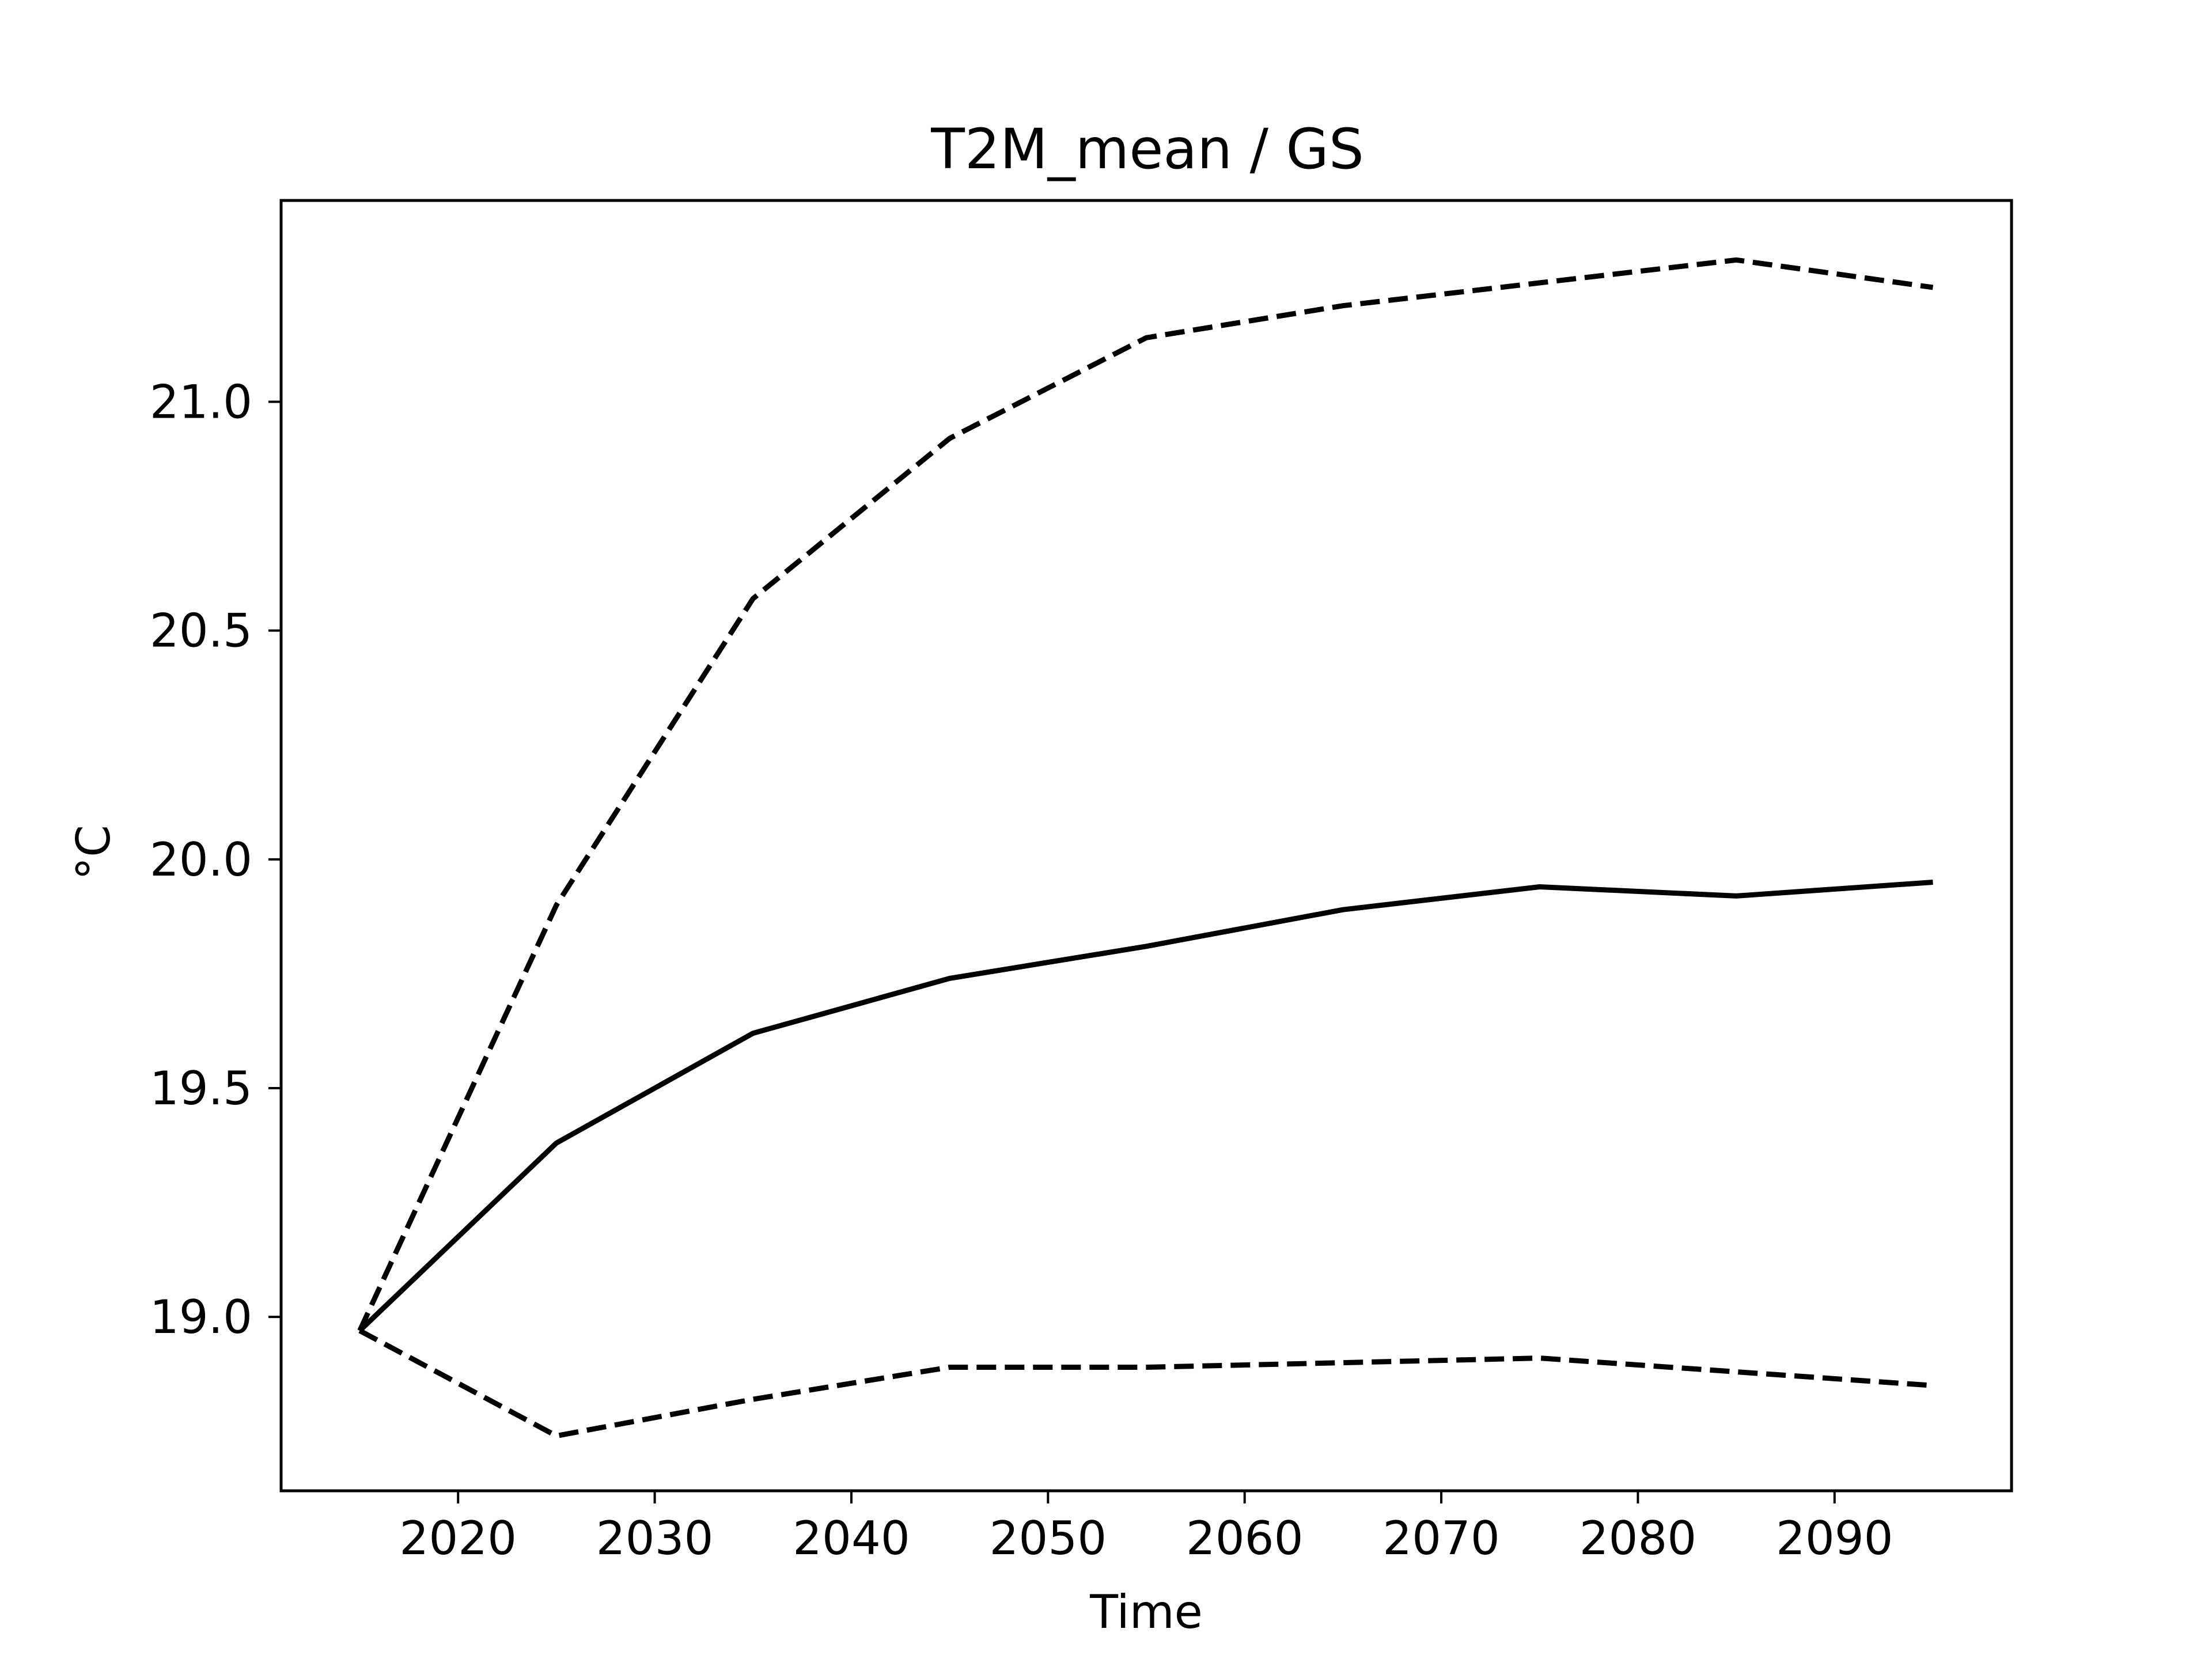 Image resolution: width=2212 pixels, height=1659 pixels. What do you see at coordinates (1834, 1538) in the screenshot?
I see `x-tick-label: 2090` at bounding box center [1834, 1538].